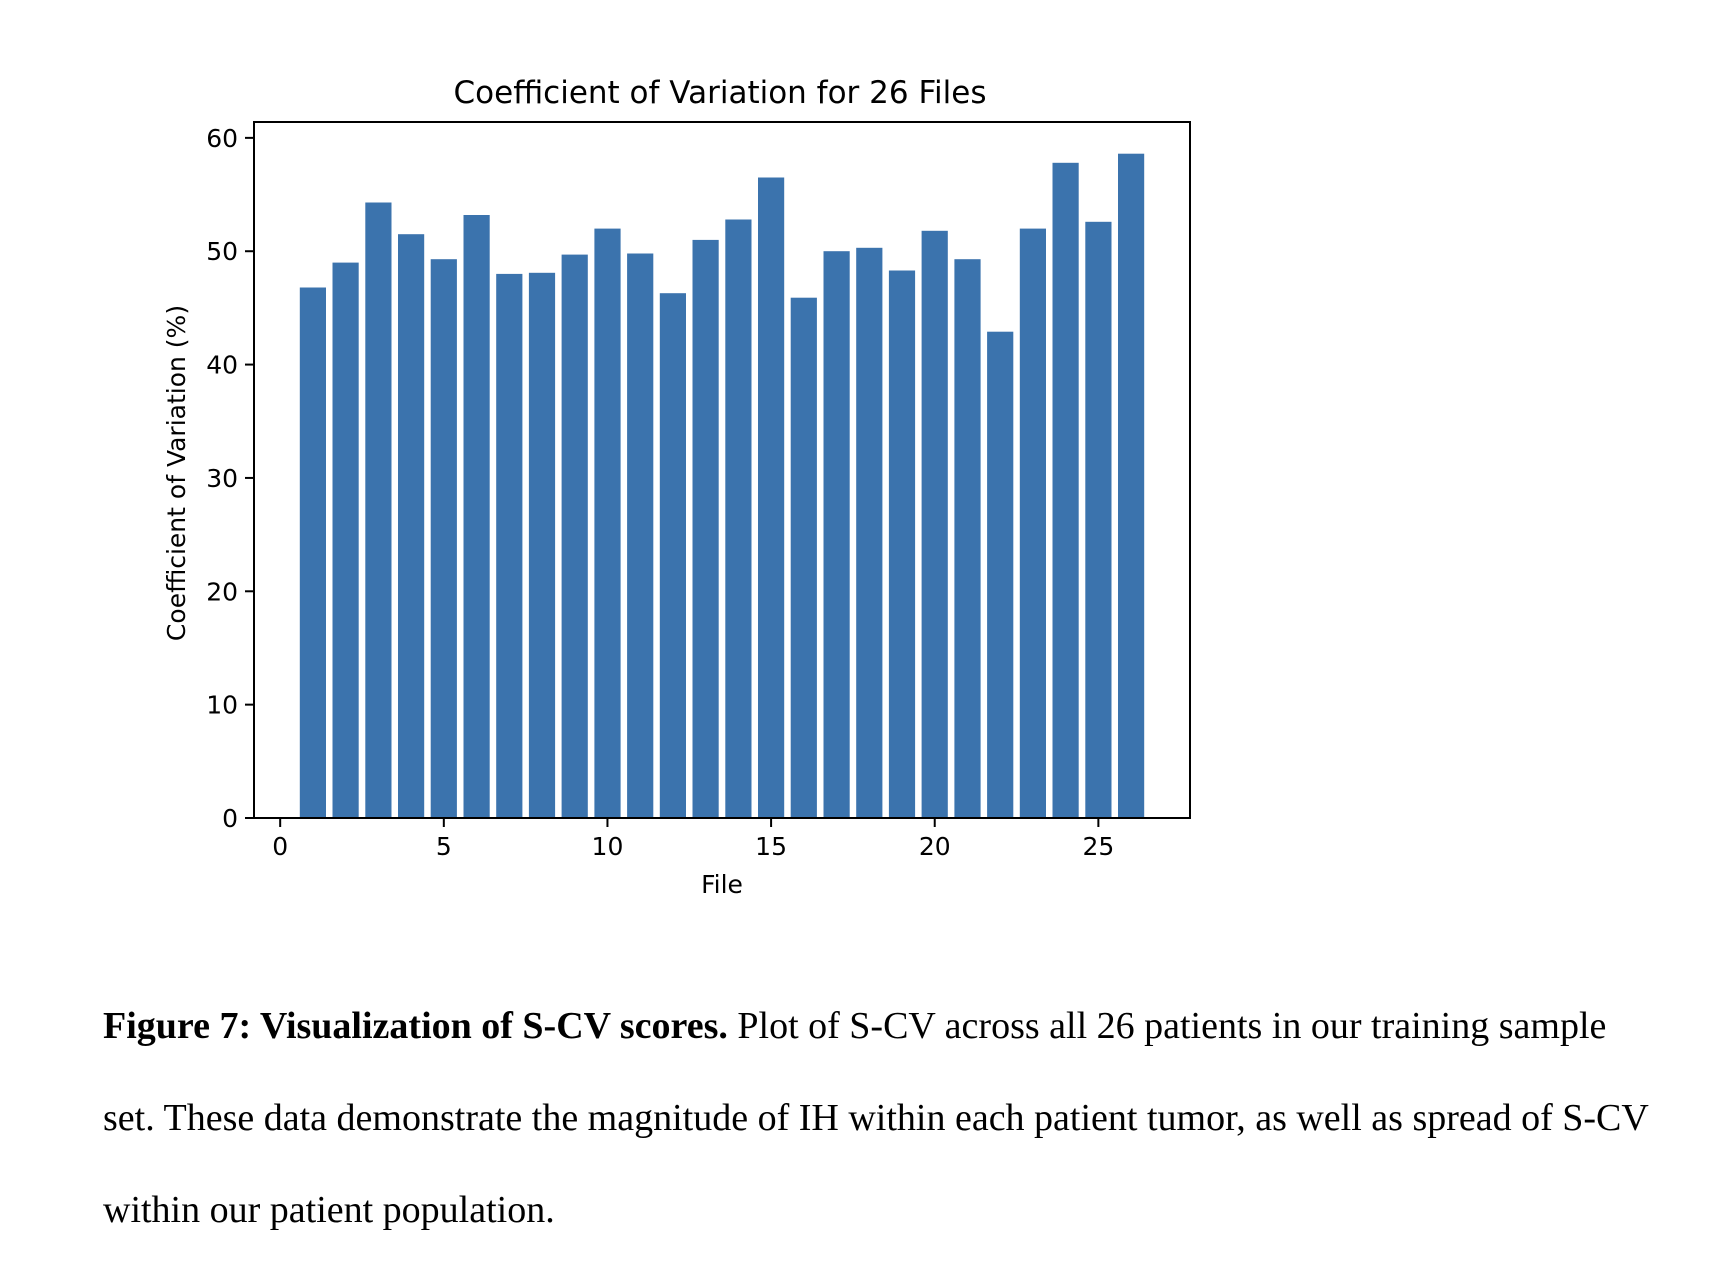 This screenshot has height=1264, width=1732. I want to click on y-tick-label: 30, so click(222, 478).